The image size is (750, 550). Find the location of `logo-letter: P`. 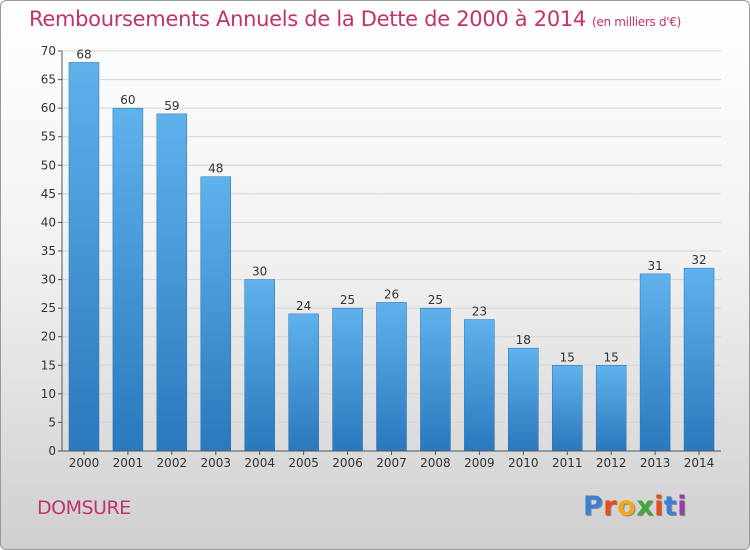

logo-letter: P is located at coordinates (593, 506).